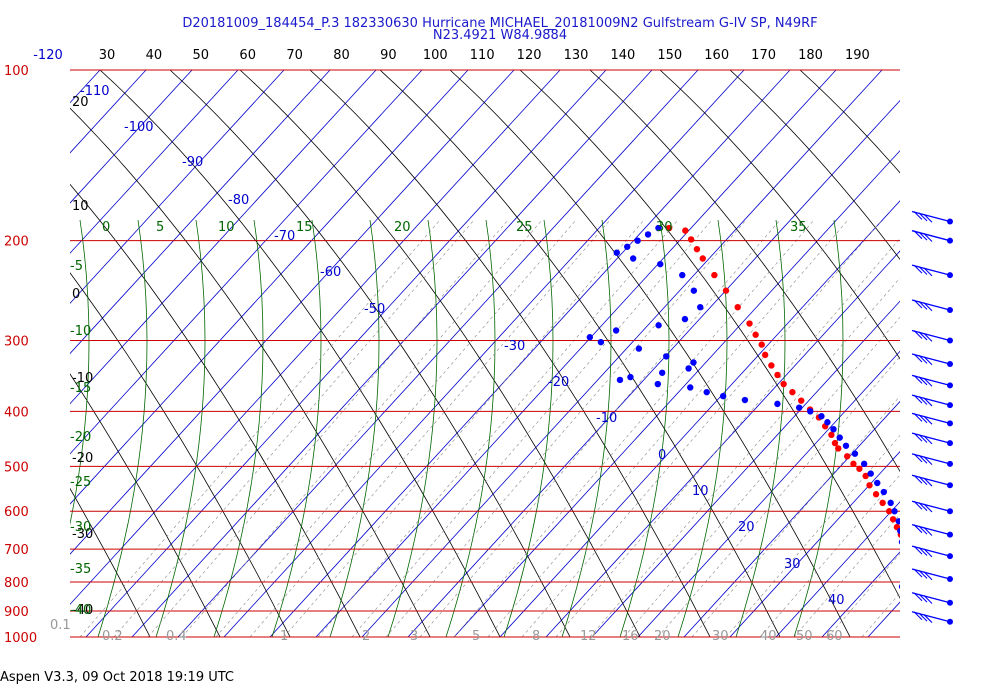 The height and width of the screenshot is (700, 1000). Describe the element at coordinates (606, 418) in the screenshot. I see `isotherm-label: -10` at that location.